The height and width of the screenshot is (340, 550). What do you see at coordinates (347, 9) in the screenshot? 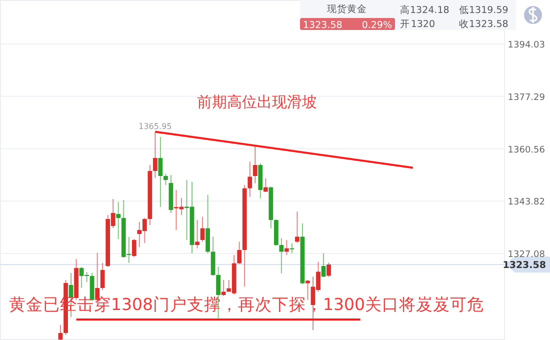
I see `chart-title: 现货黄金` at bounding box center [347, 9].